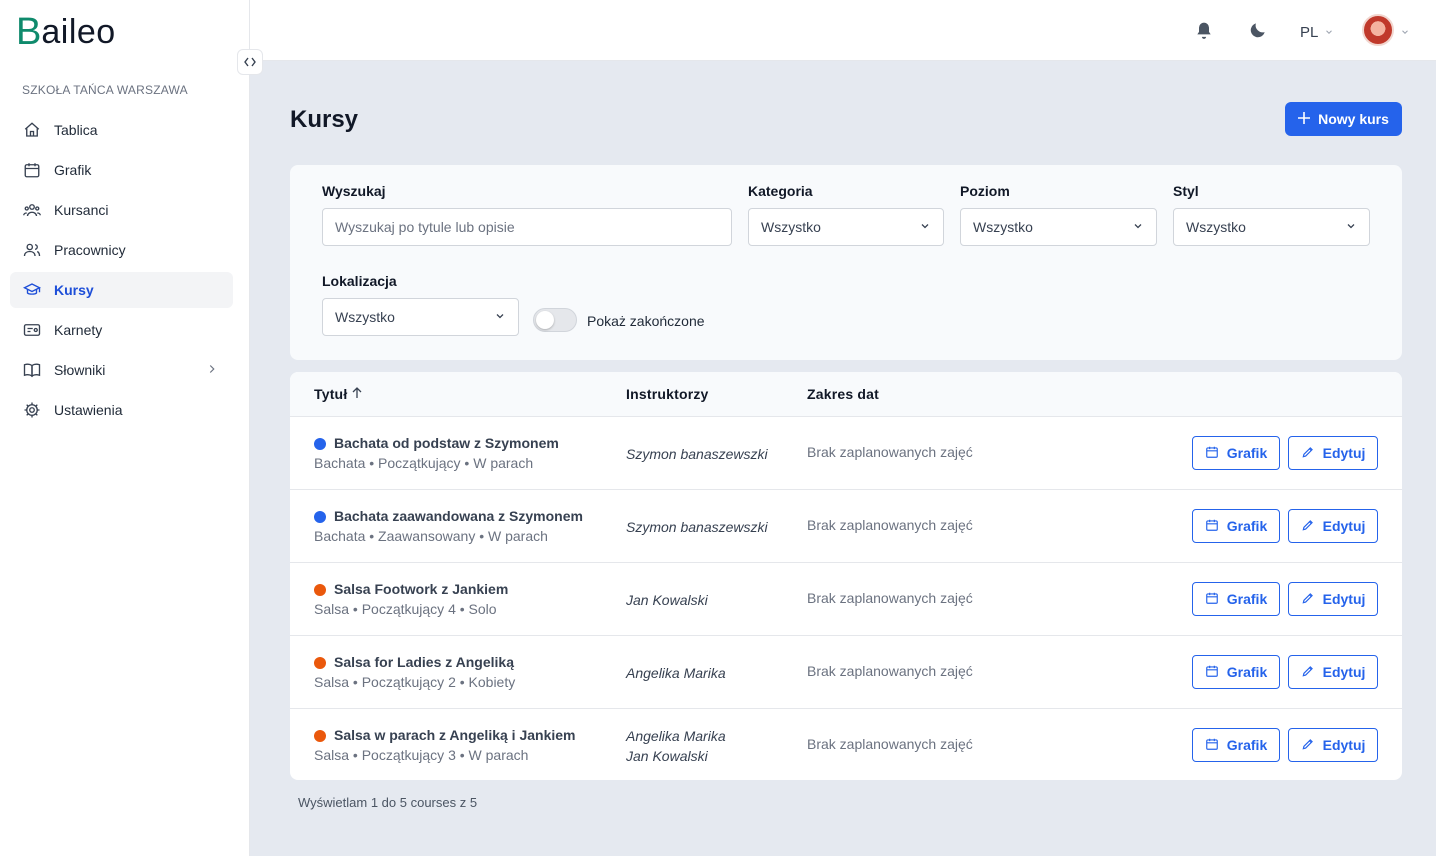 The width and height of the screenshot is (1436, 856). What do you see at coordinates (846, 227) in the screenshot?
I see `category-select: Wszystko` at bounding box center [846, 227].